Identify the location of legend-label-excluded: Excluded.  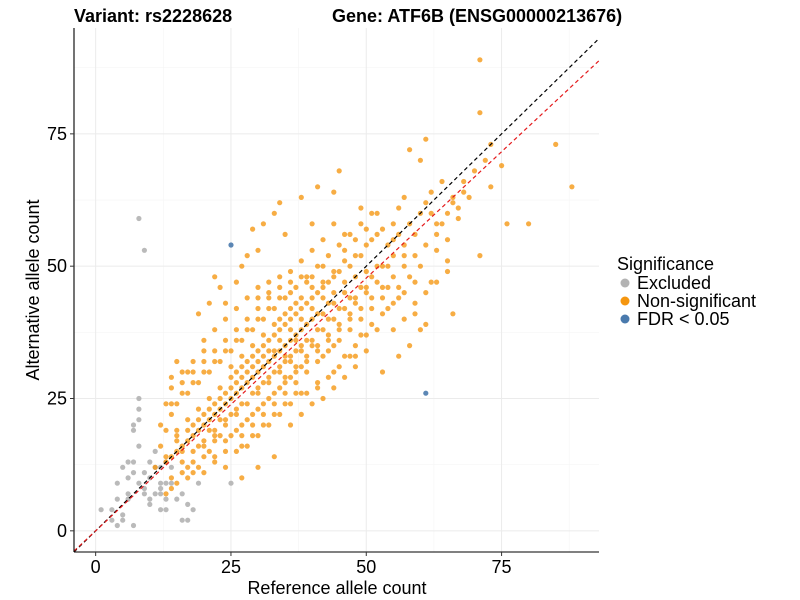
(674, 283).